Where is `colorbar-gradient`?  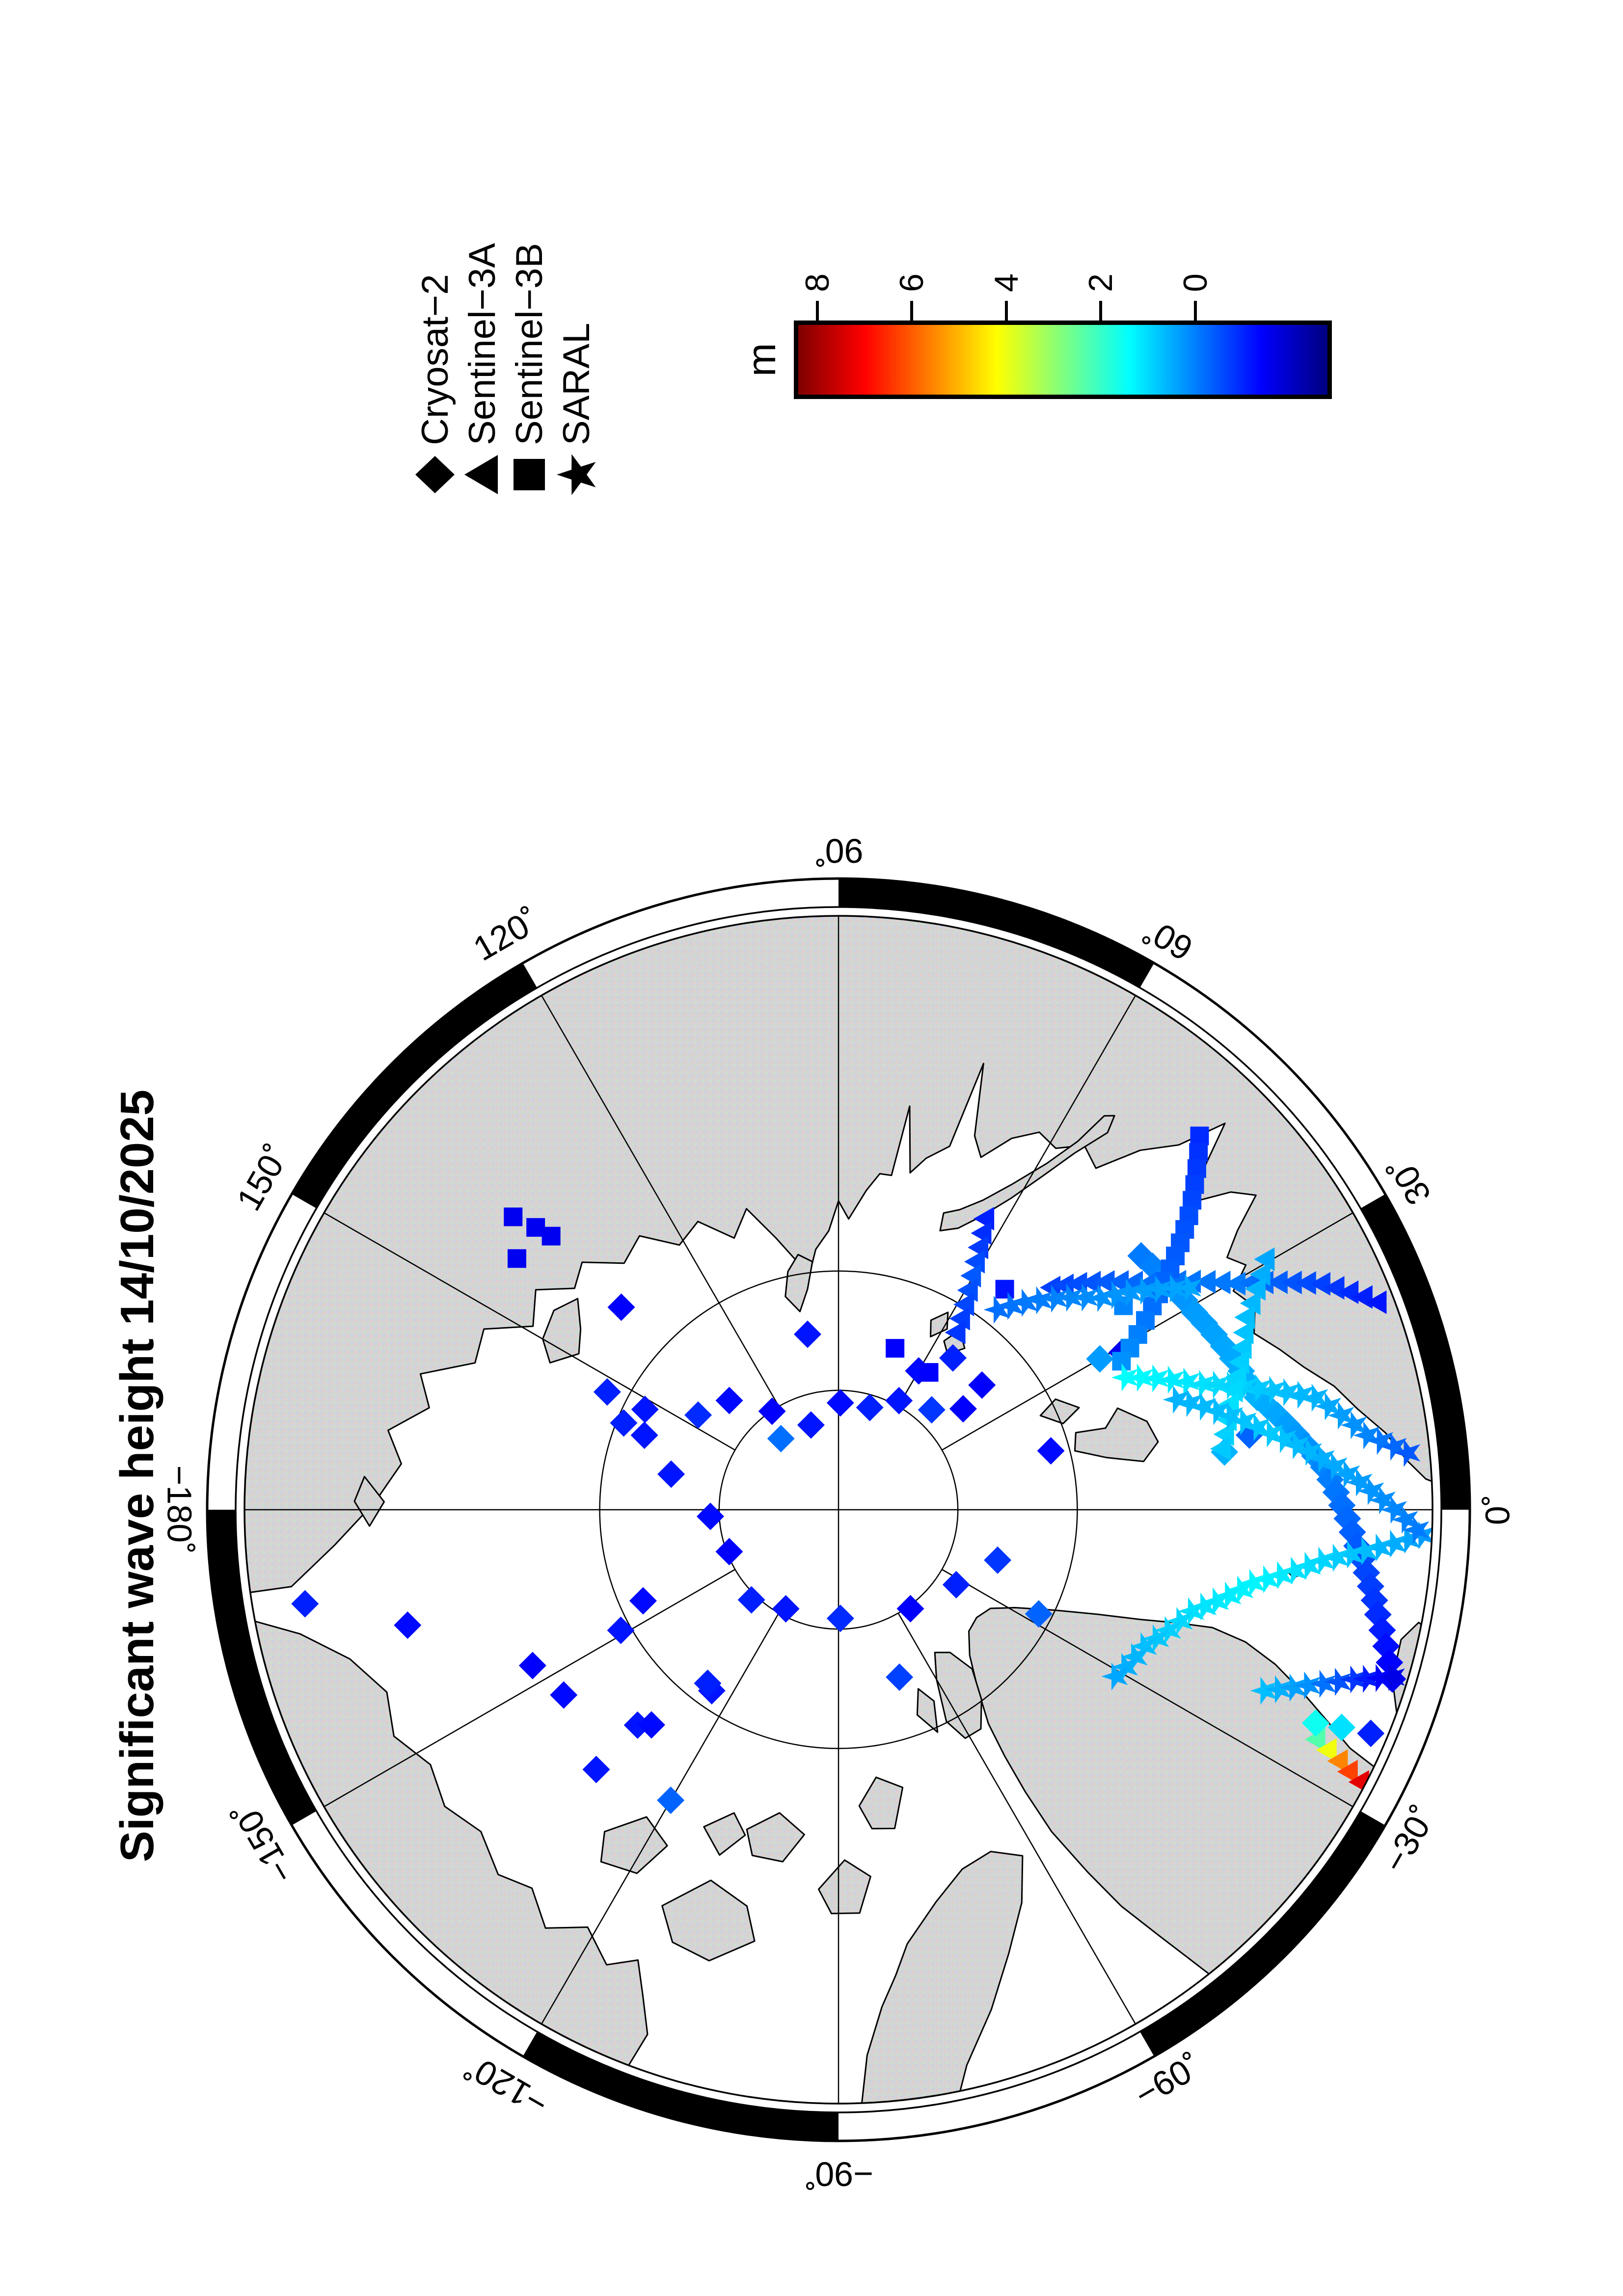 colorbar-gradient is located at coordinates (1063, 360).